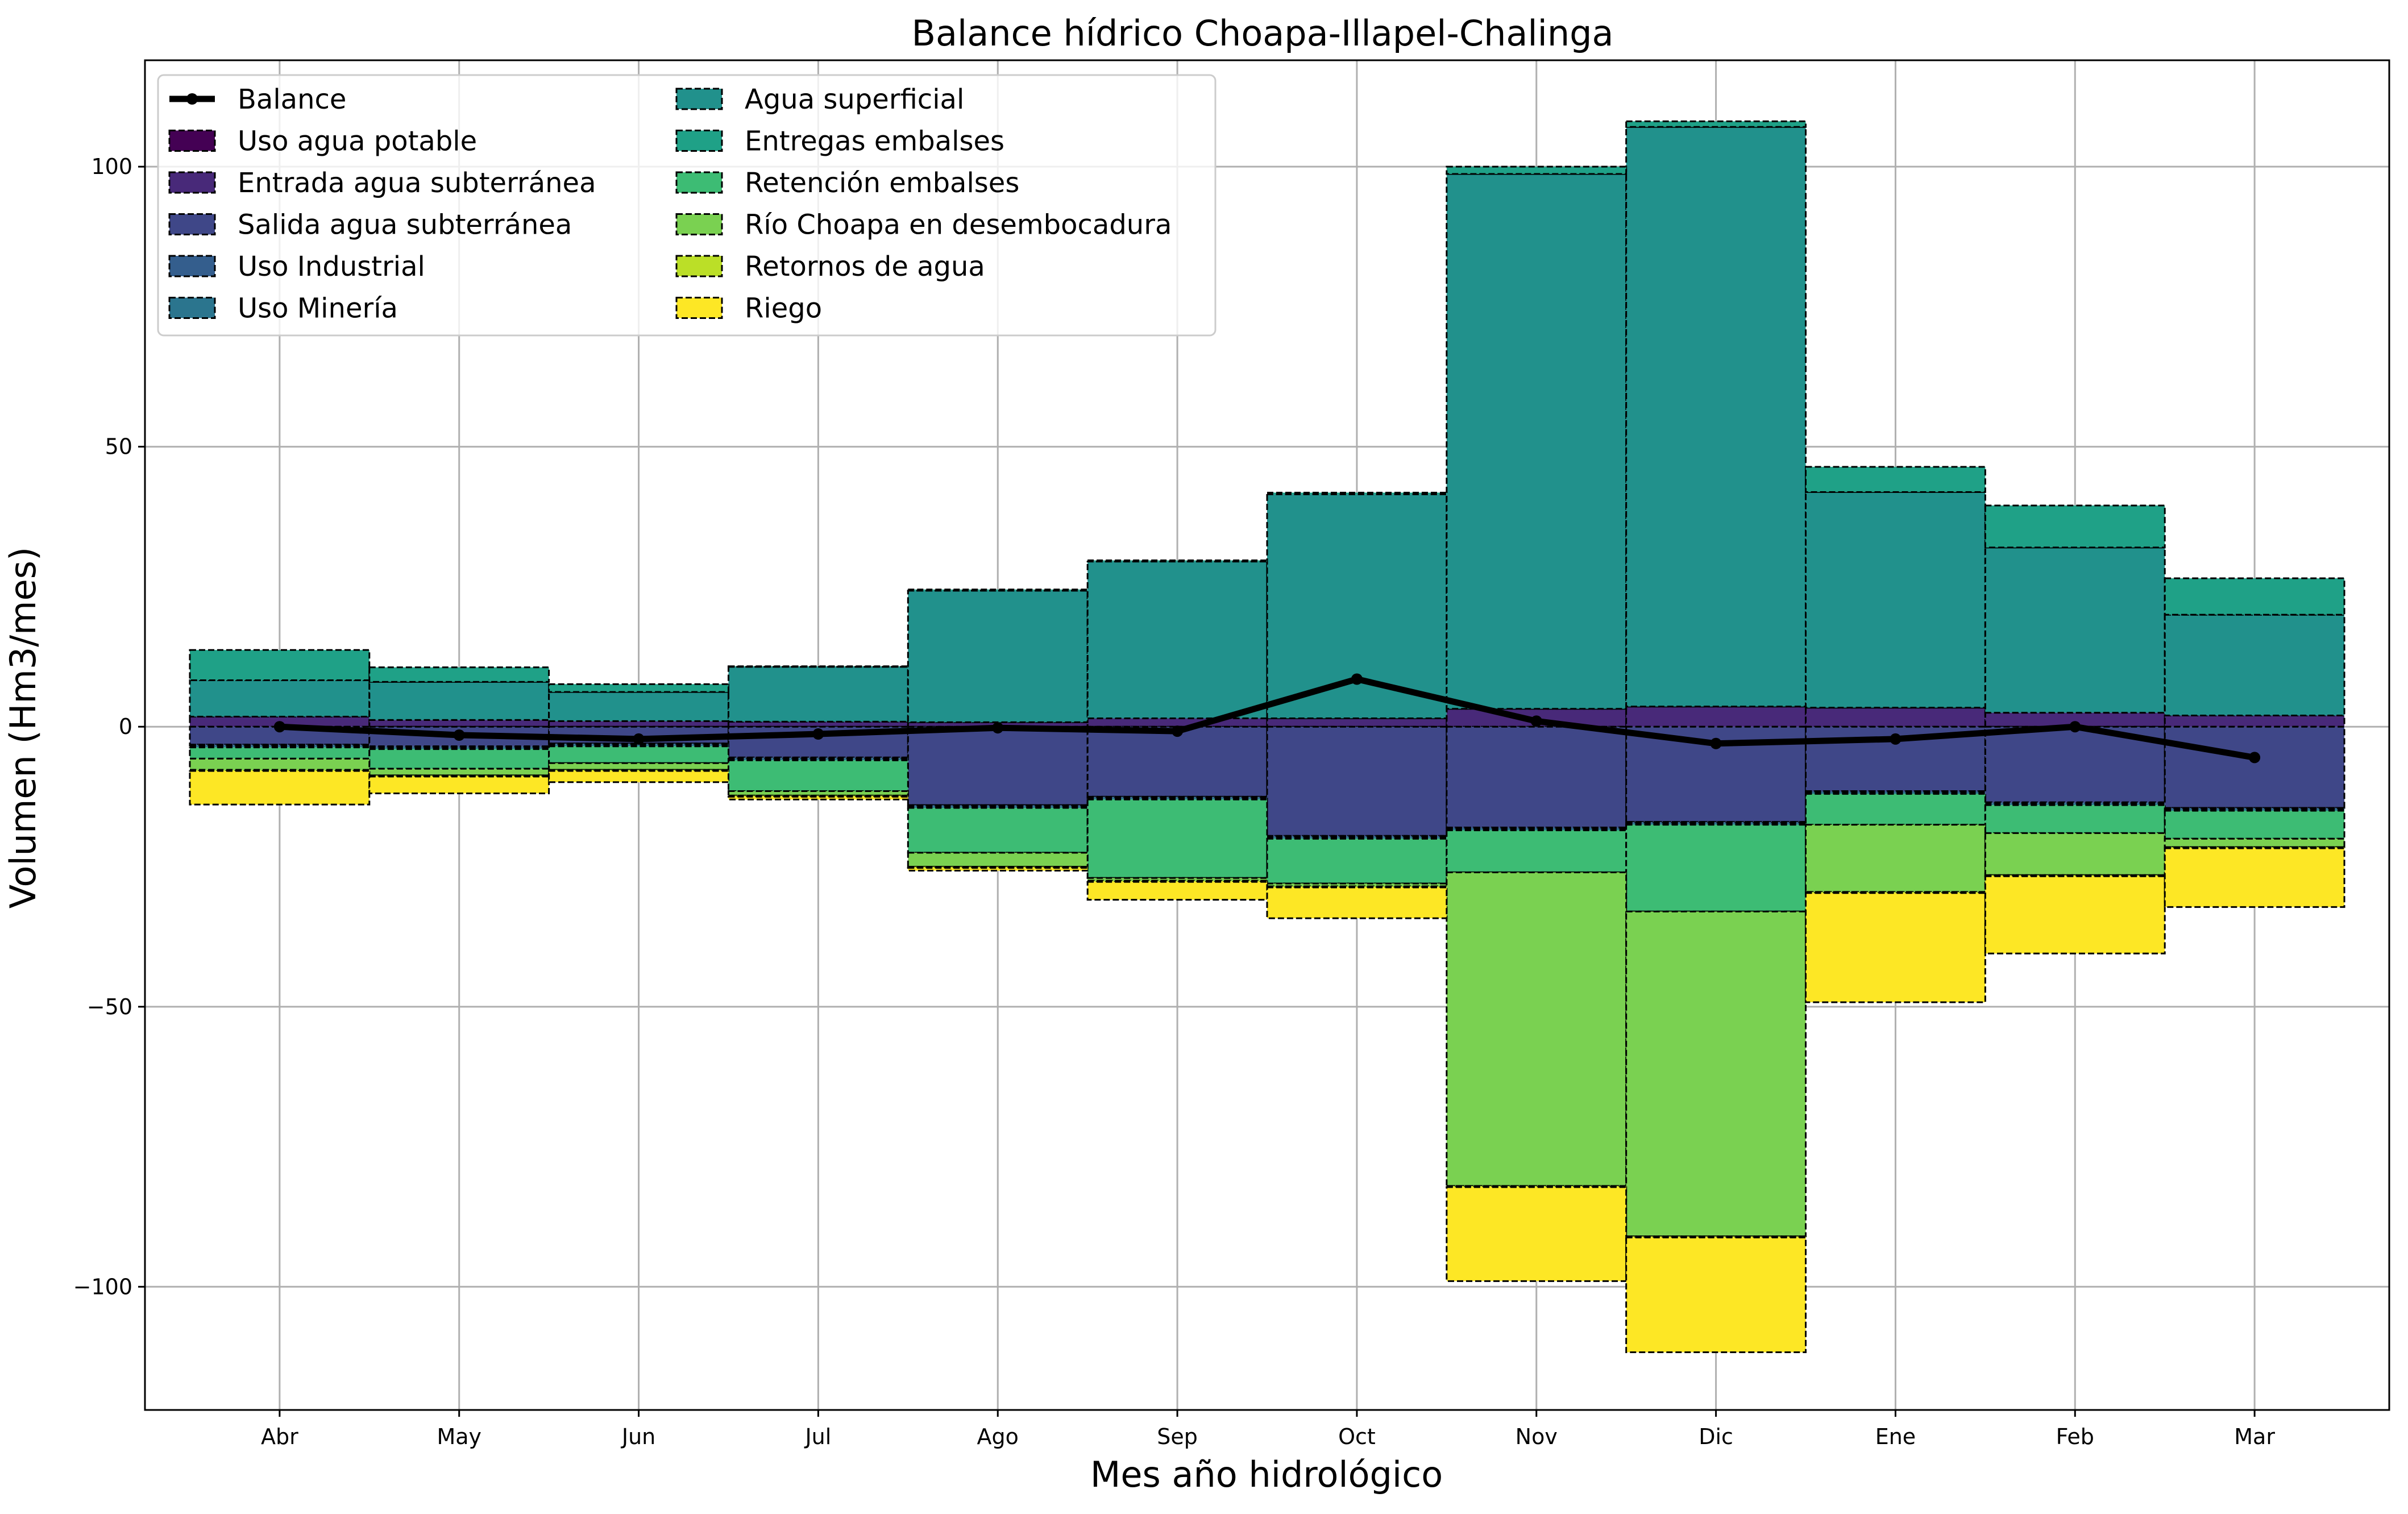 This screenshot has width=2408, height=1514. Describe the element at coordinates (1716, 1436) in the screenshot. I see `x-tick-label: Dic` at that location.